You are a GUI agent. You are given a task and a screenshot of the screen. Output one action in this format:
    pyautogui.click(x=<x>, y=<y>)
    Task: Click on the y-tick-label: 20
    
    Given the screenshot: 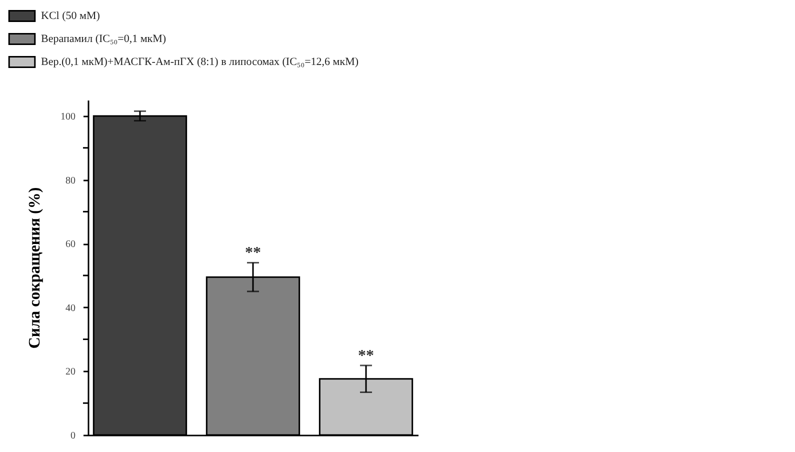 What is the action you would take?
    pyautogui.click(x=71, y=372)
    